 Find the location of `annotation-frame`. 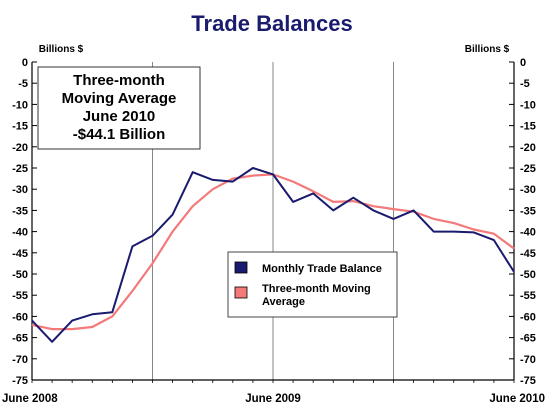

annotation-frame is located at coordinates (119, 108).